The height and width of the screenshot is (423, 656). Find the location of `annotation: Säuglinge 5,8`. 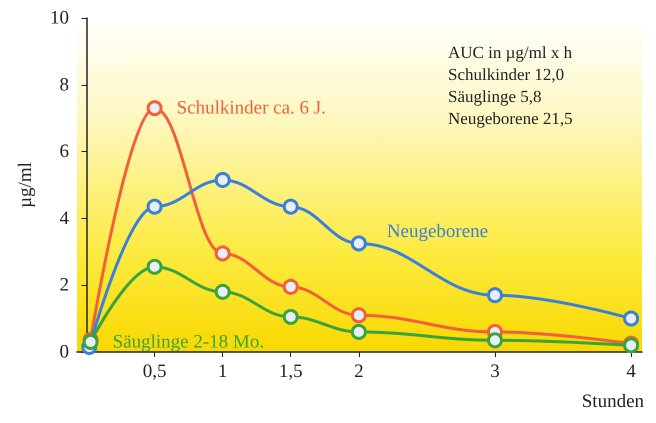

annotation: Säuglinge 5,8 is located at coordinates (495, 96).